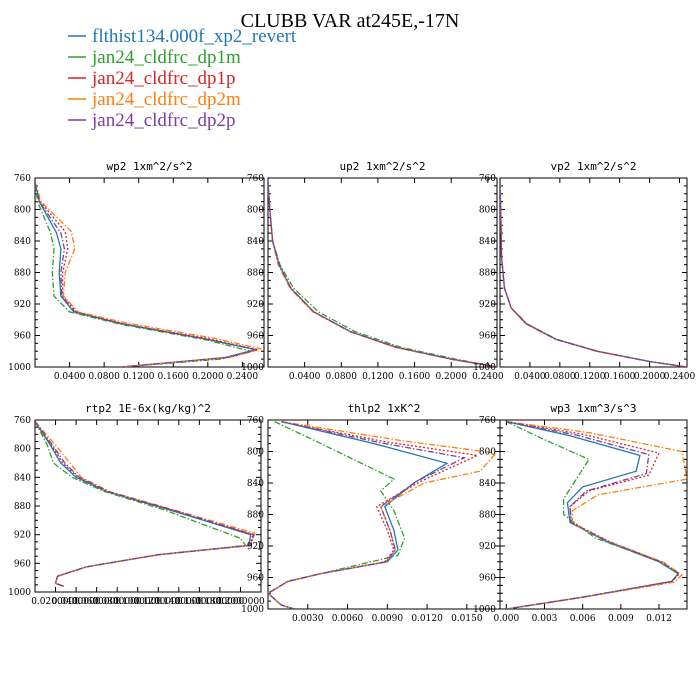 This screenshot has height=700, width=700. What do you see at coordinates (308, 619) in the screenshot?
I see `x-tick-label: 0.0030` at bounding box center [308, 619].